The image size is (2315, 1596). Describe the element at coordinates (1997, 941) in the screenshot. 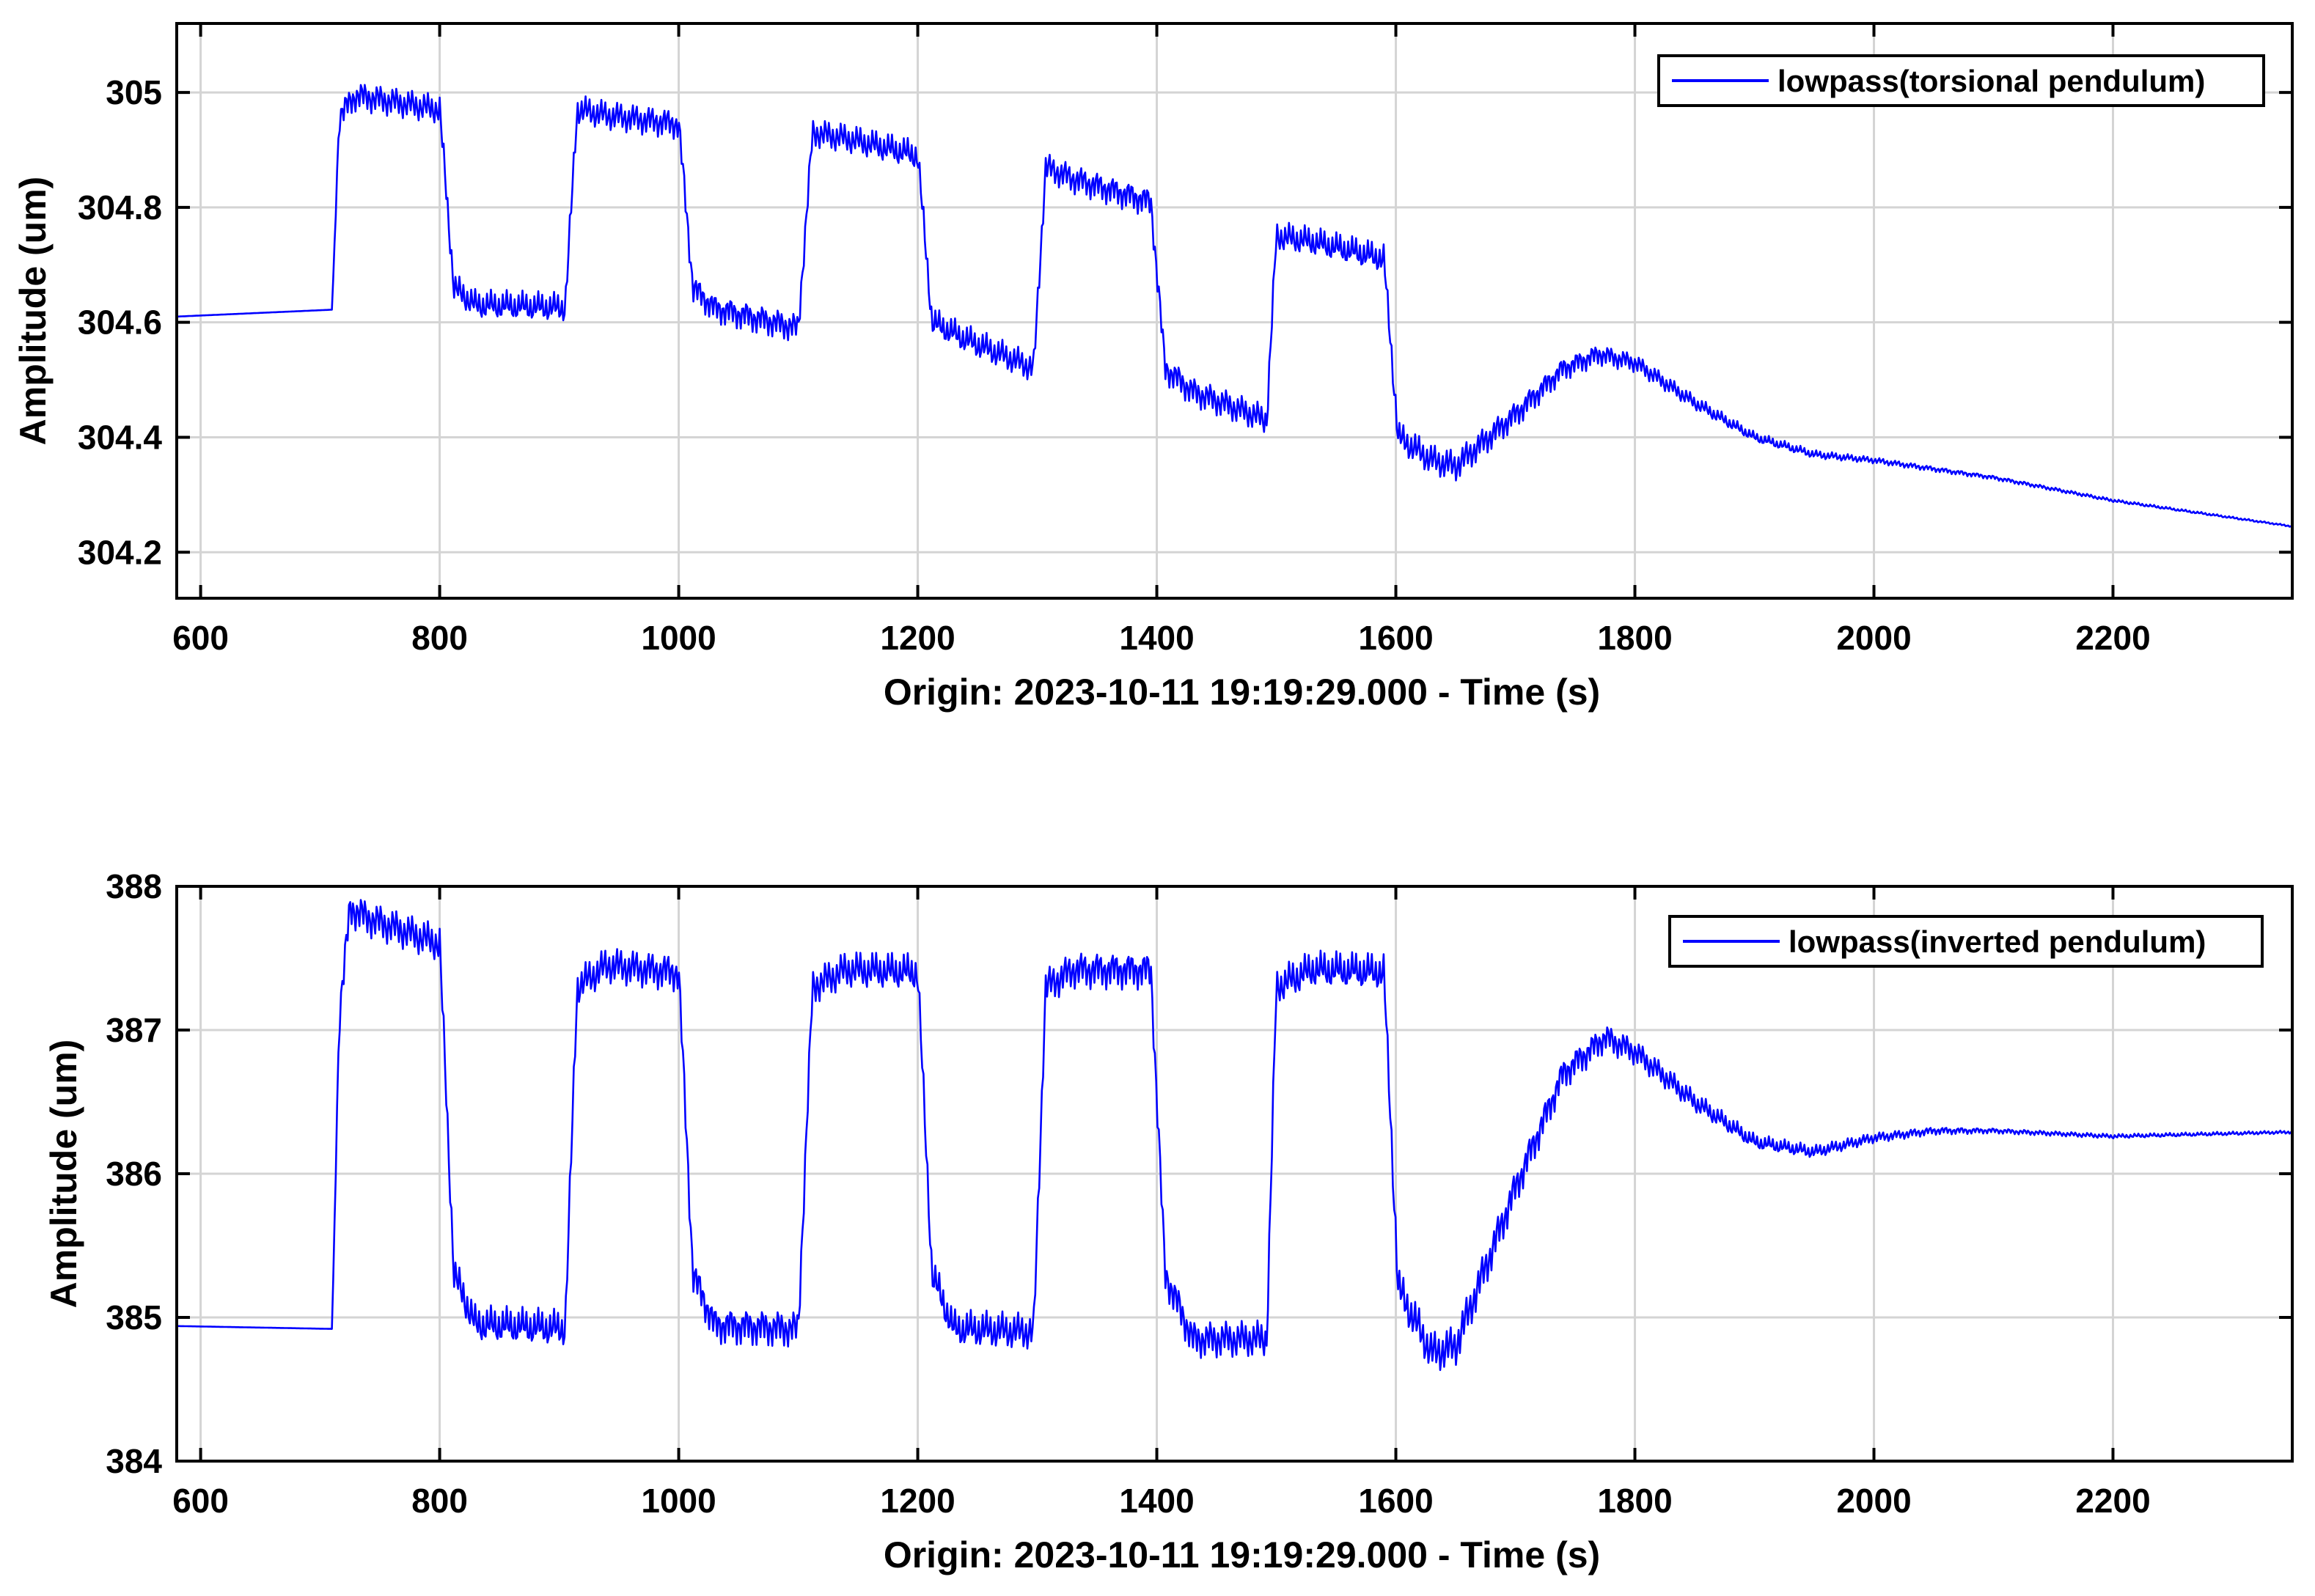

I see `legend-entry: lowpass(inverted pendulum)` at that location.